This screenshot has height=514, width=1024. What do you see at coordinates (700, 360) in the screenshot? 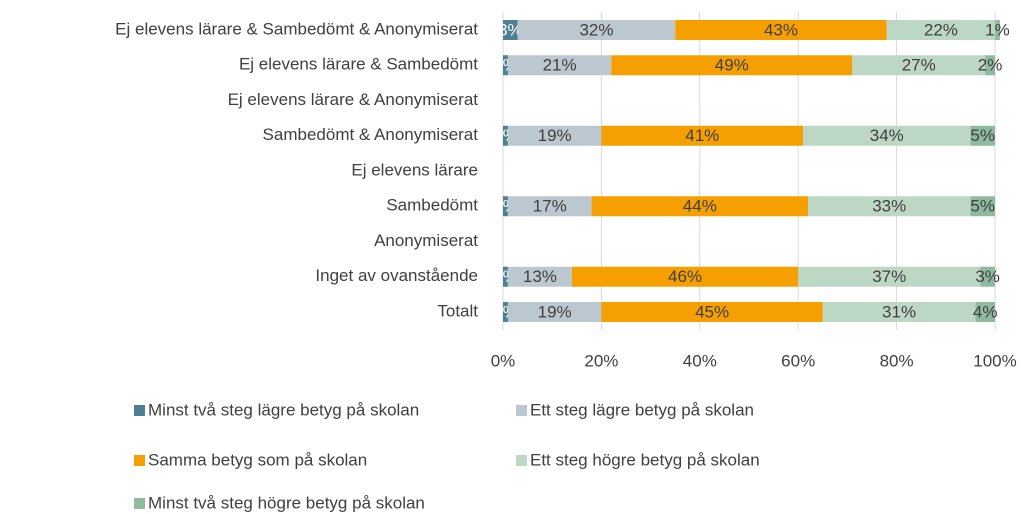
I see `x-tick-label: 40%` at bounding box center [700, 360].